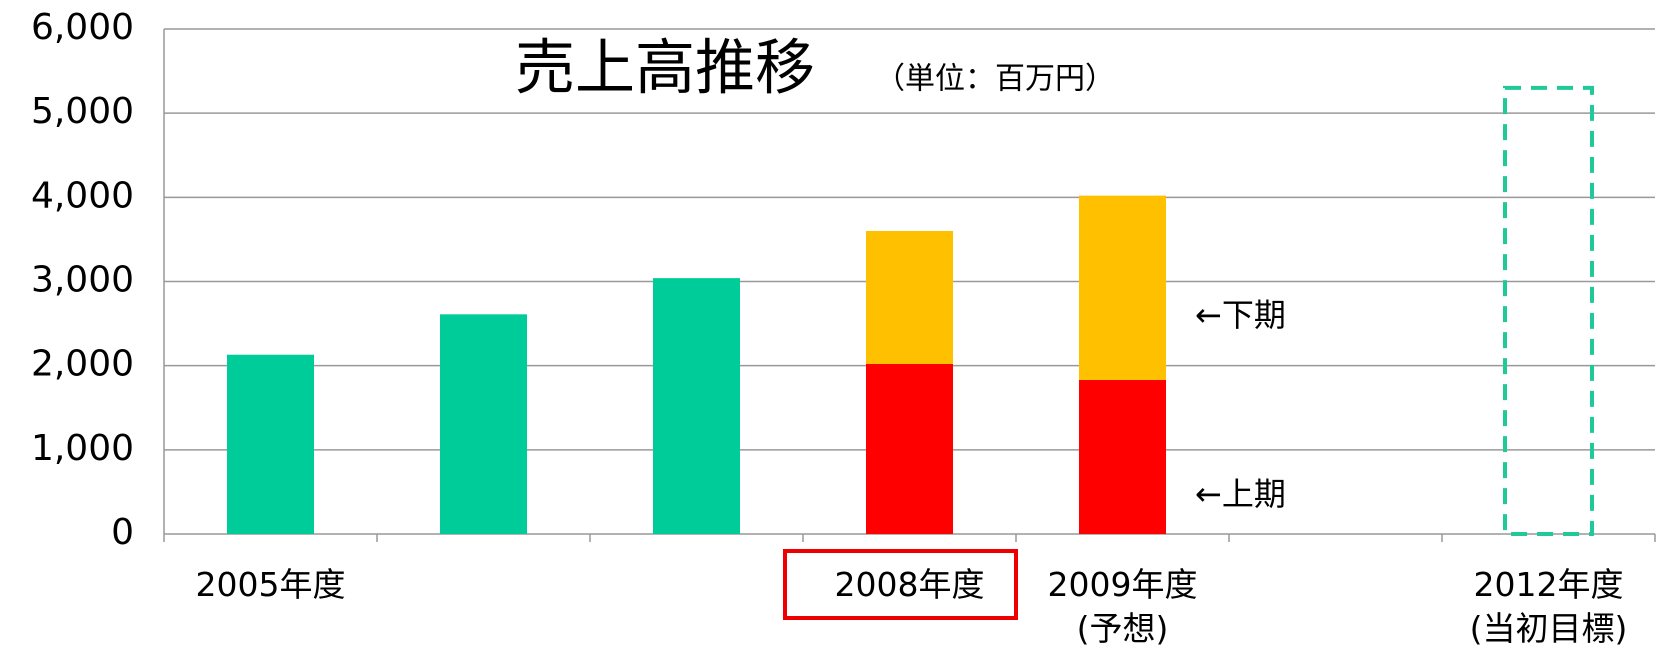 The image size is (1656, 651). I want to click on y-tick-label: 0, so click(122, 532).